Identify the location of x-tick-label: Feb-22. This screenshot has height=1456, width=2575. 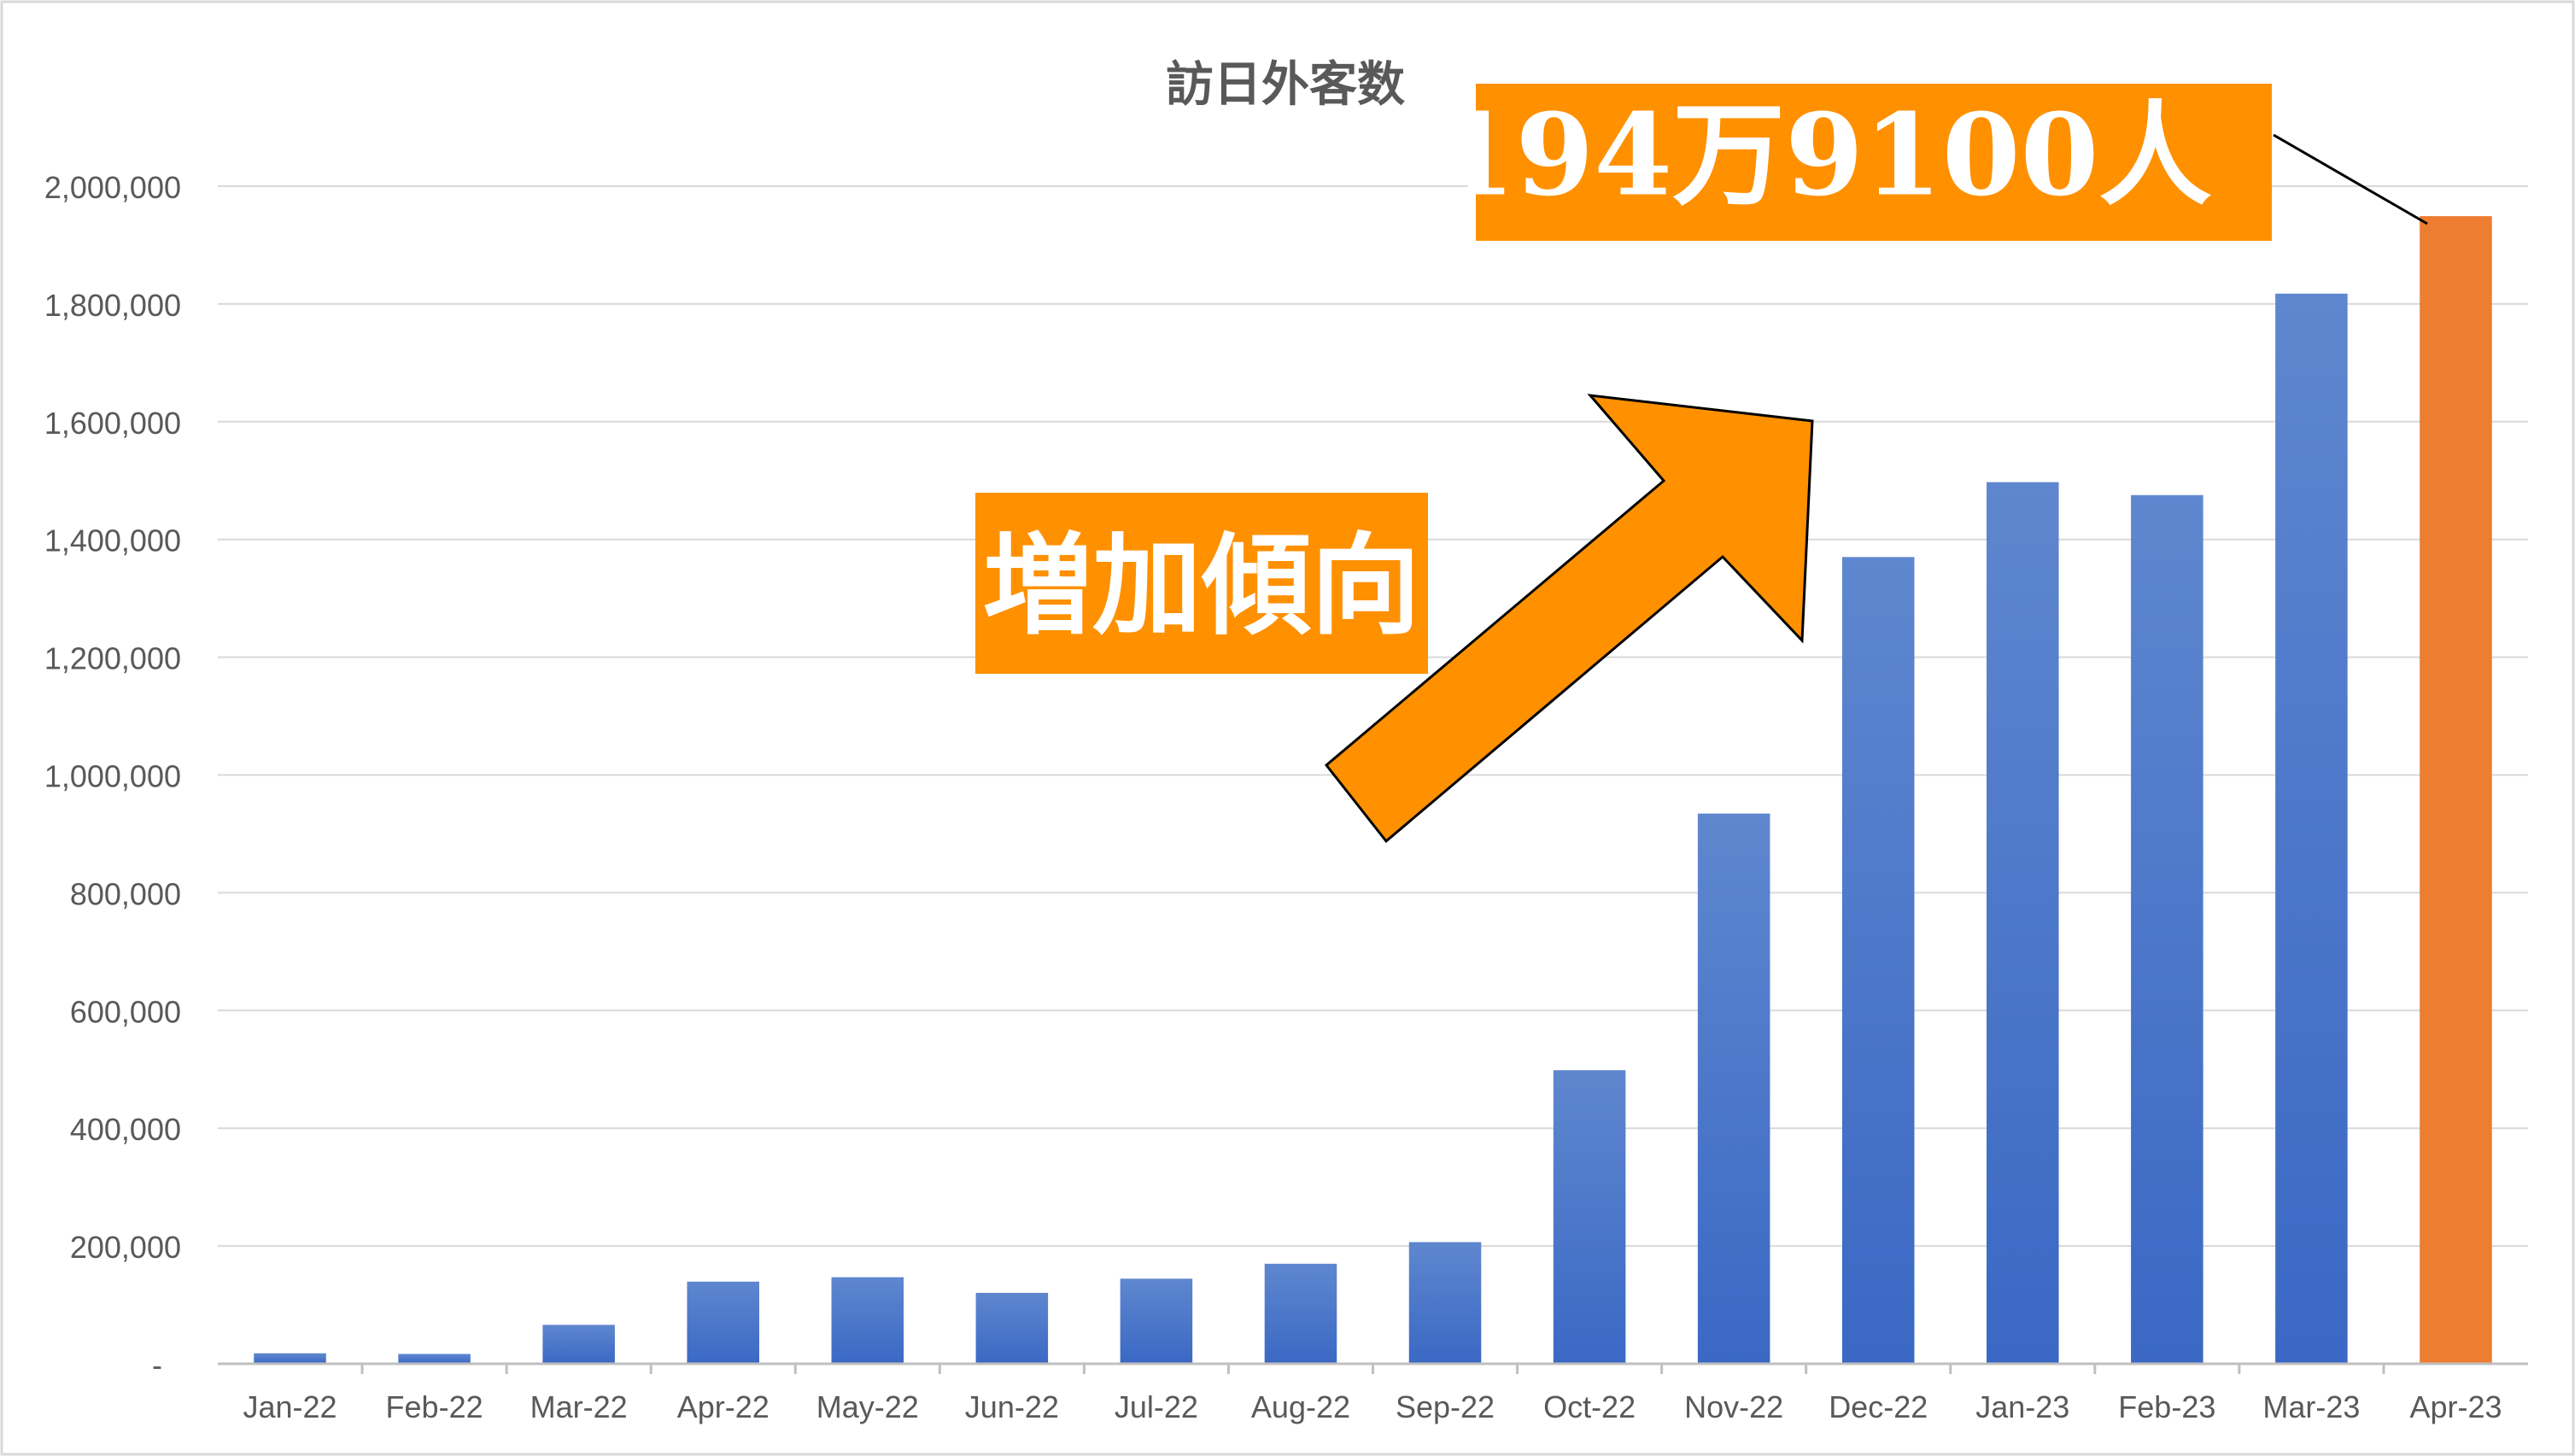
(434, 1407).